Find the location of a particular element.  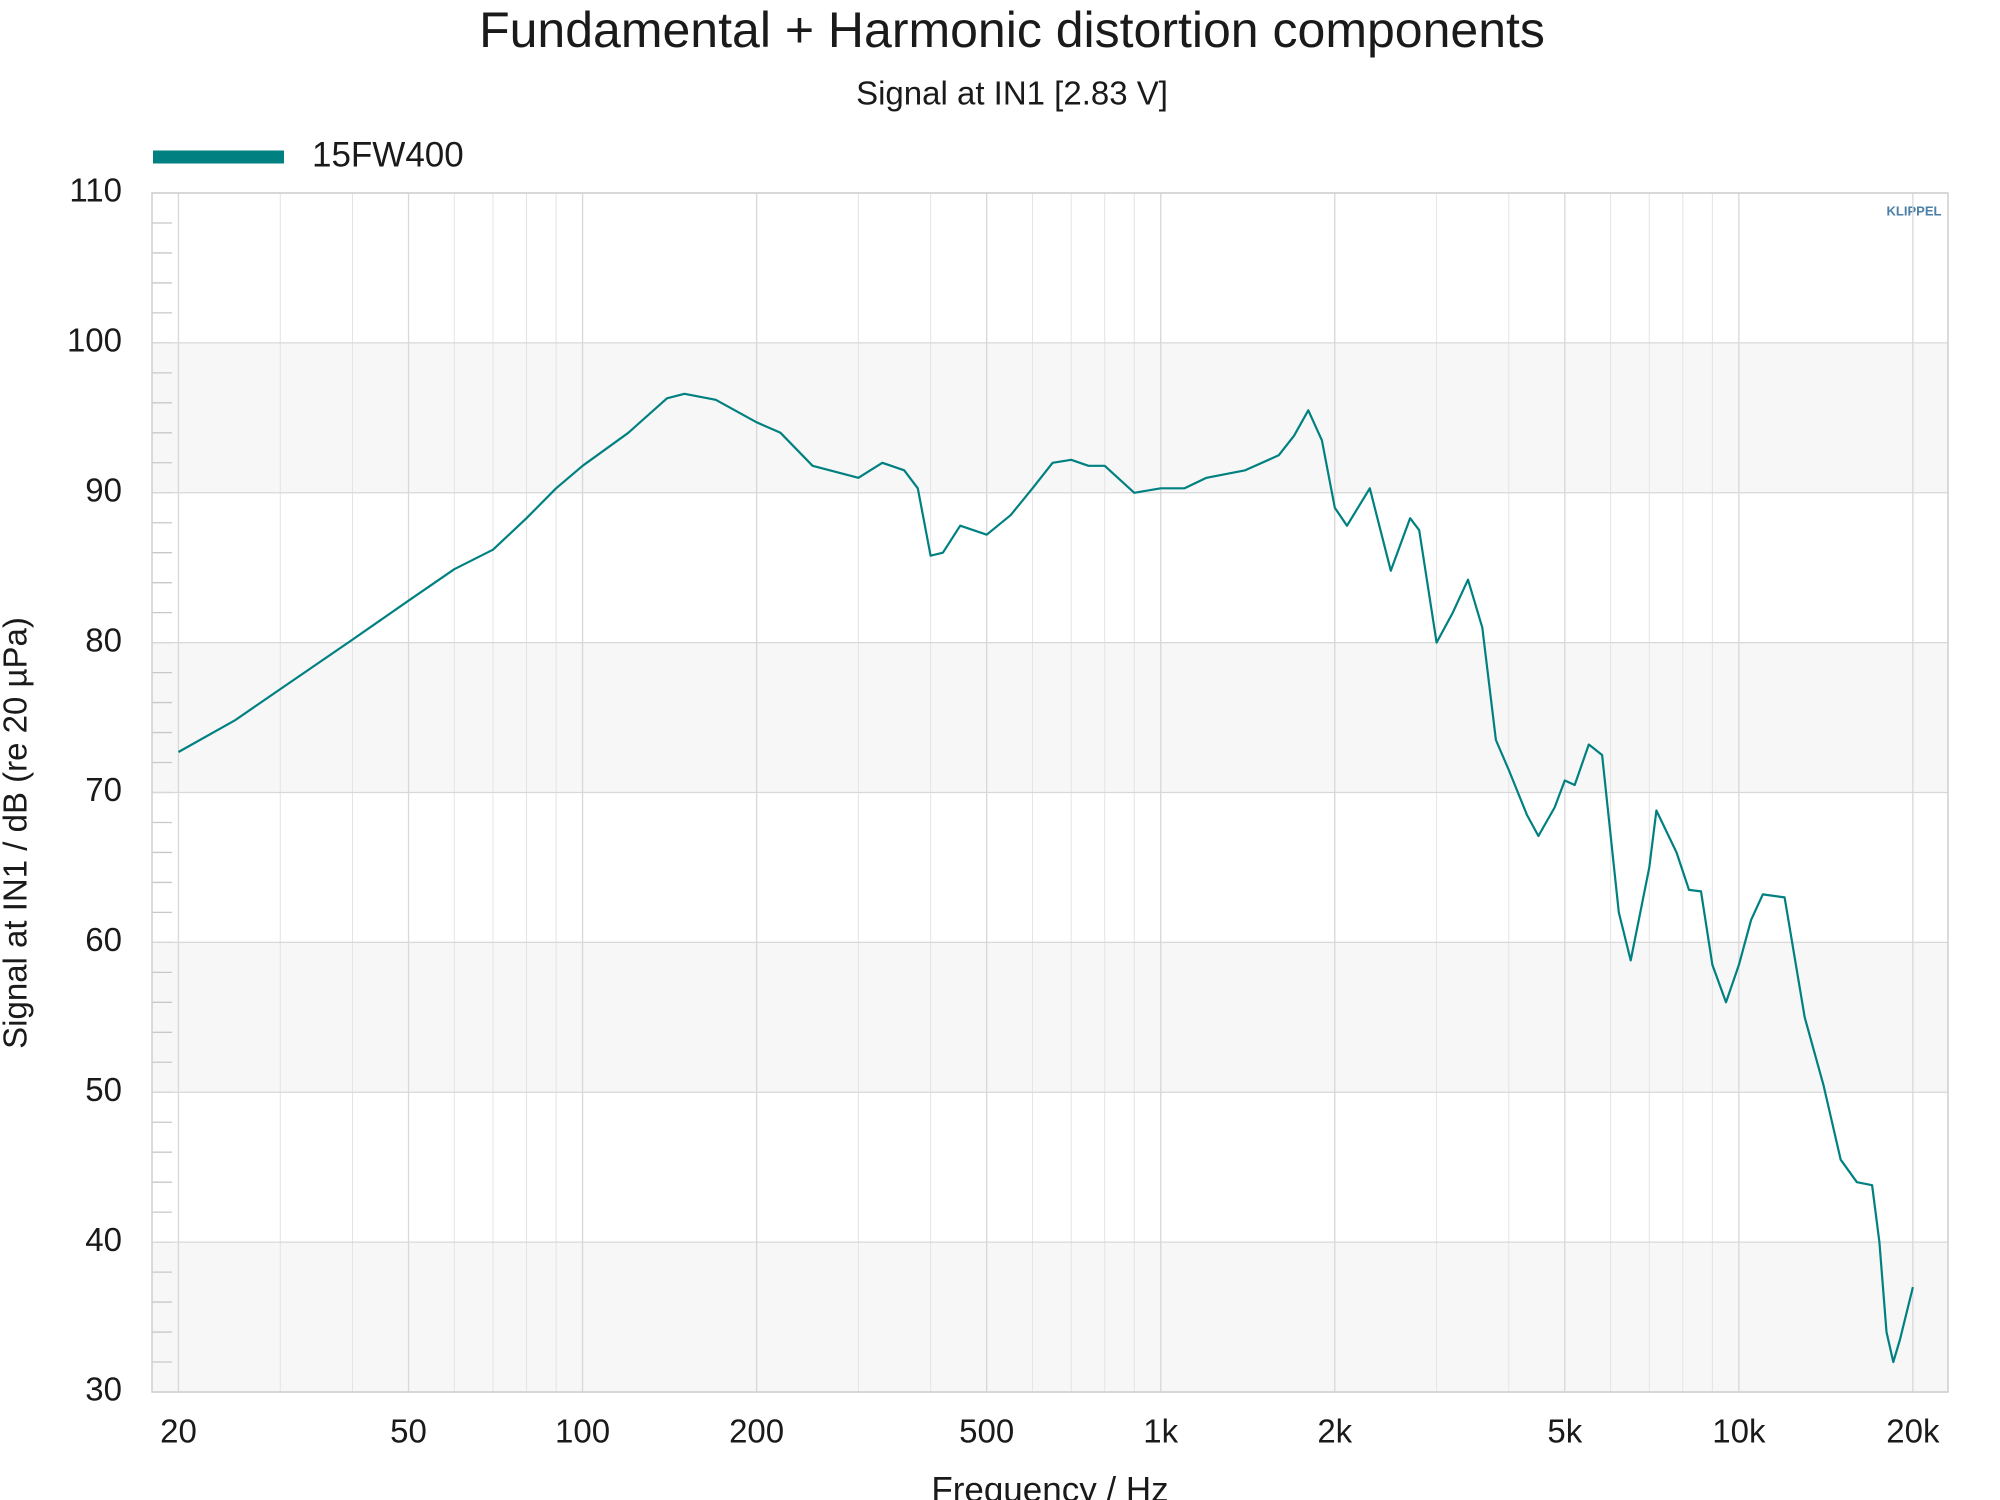

y-tick-label: 110 is located at coordinates (95, 190).